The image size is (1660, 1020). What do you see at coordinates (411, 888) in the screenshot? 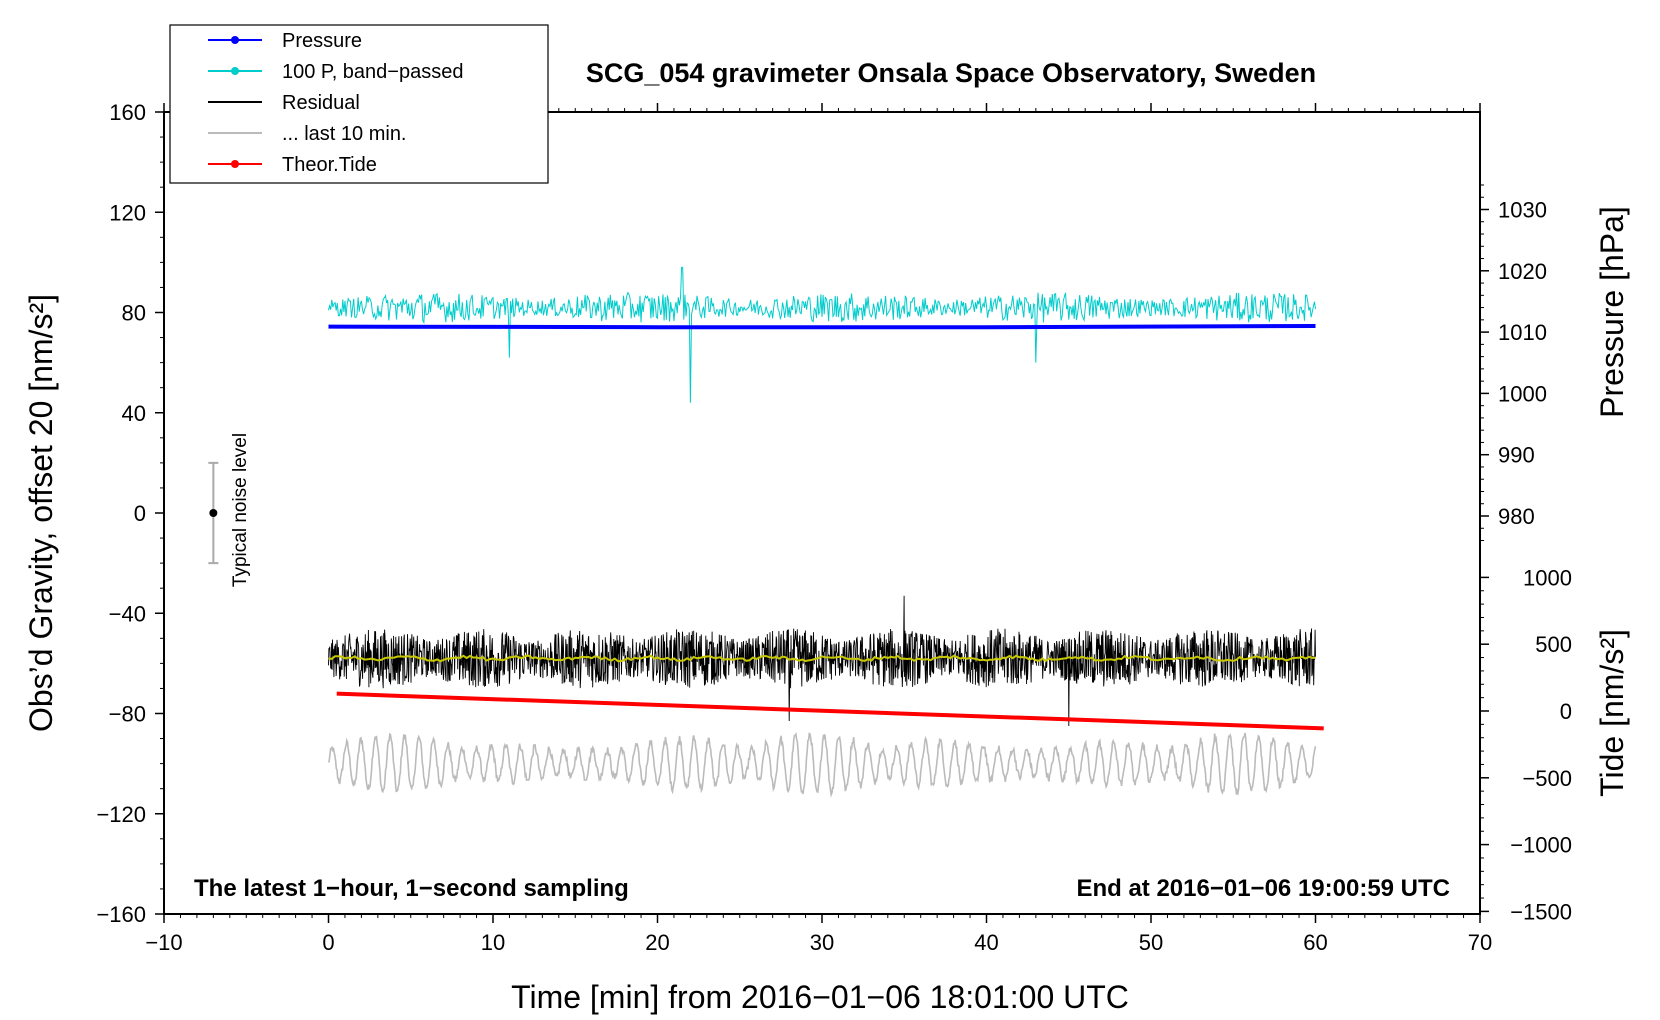
I see `annotation-left: The latest 1−hour, 1−second sampling` at bounding box center [411, 888].